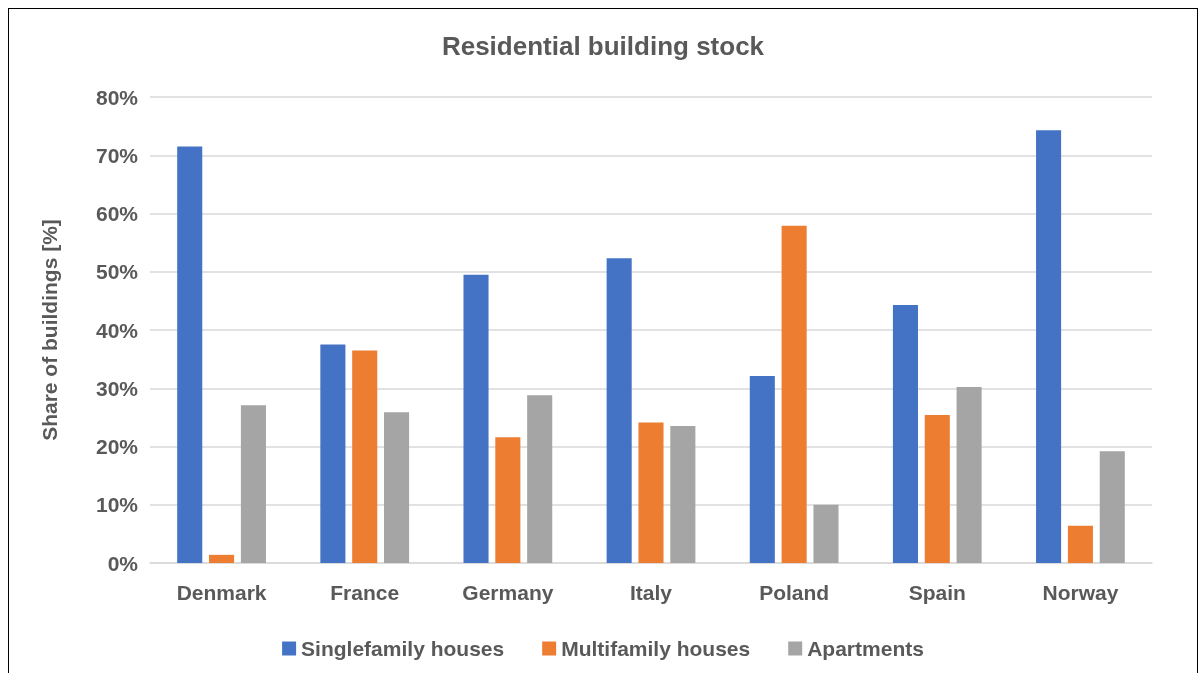  What do you see at coordinates (937, 592) in the screenshot?
I see `x-tick-label: Spain` at bounding box center [937, 592].